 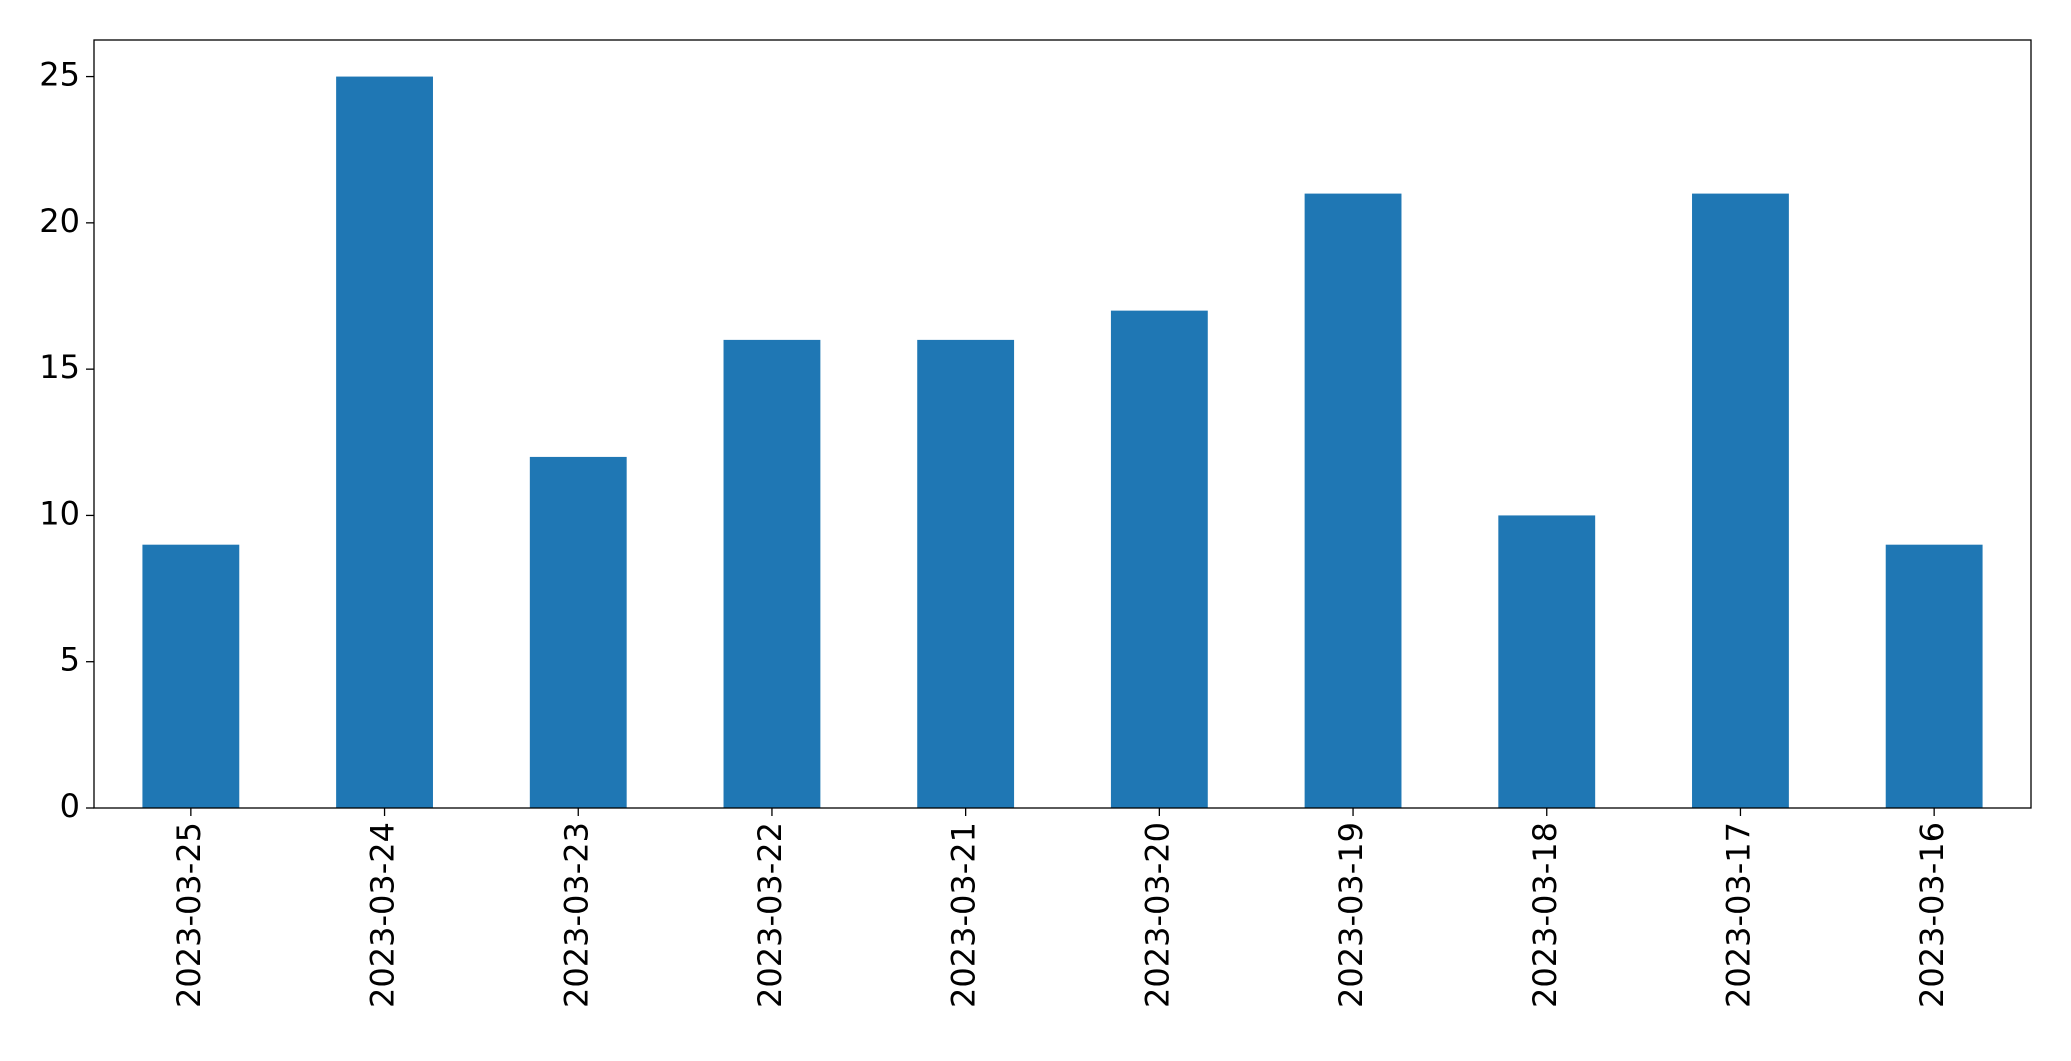 What do you see at coordinates (70, 660) in the screenshot?
I see `y-tick-label: 5` at bounding box center [70, 660].